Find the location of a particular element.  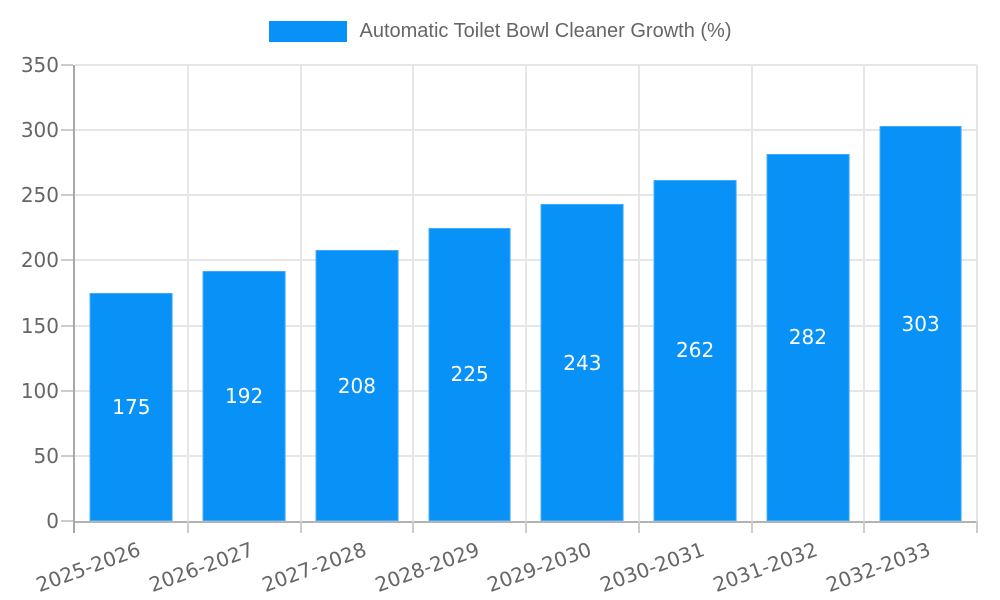

y-tick-label: 300 is located at coordinates (39, 130).